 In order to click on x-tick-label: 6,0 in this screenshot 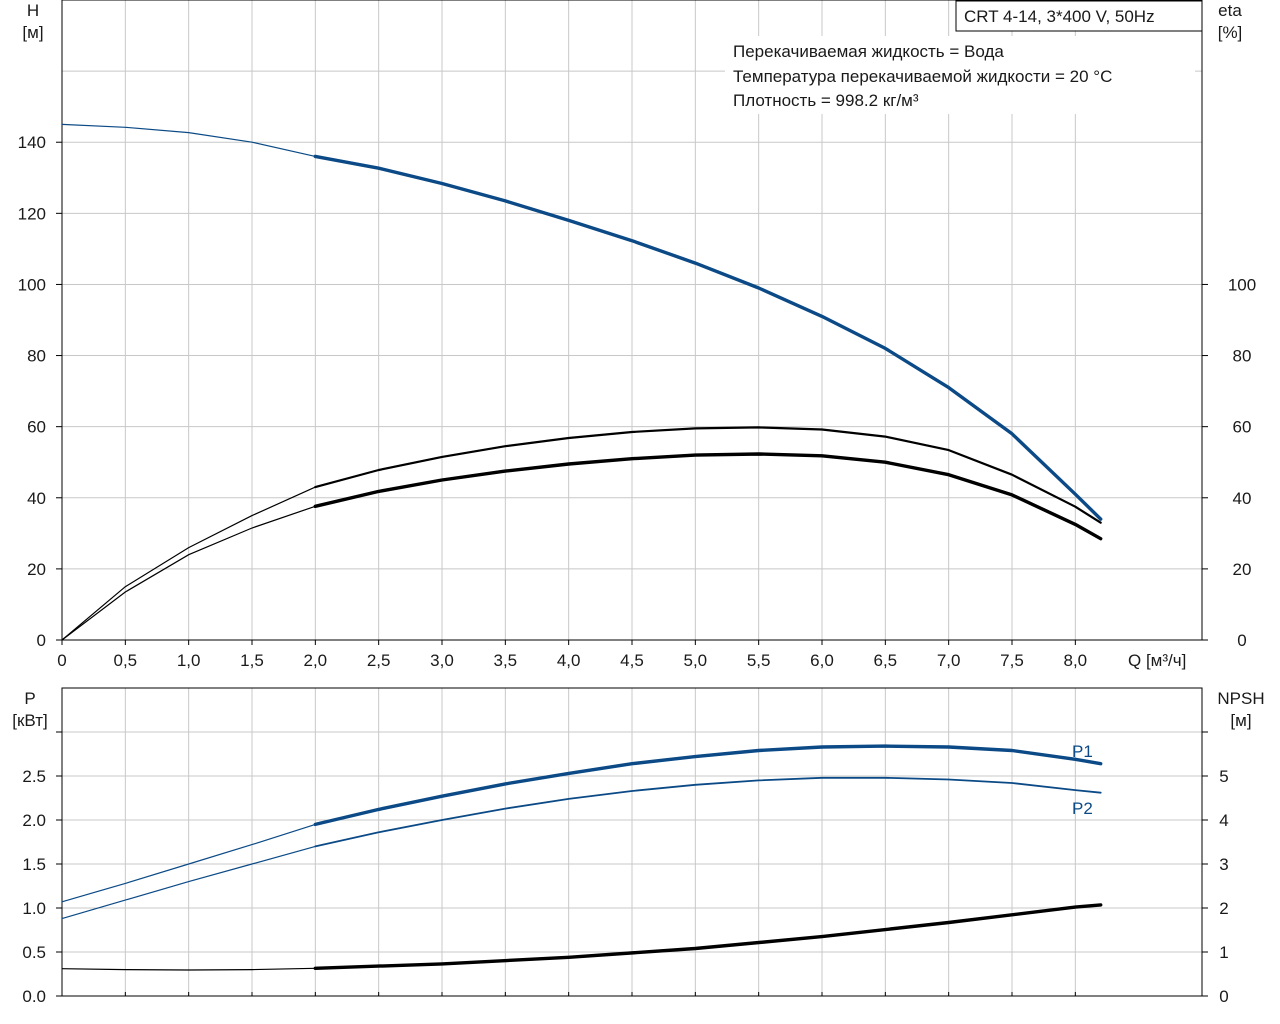, I will do `click(822, 660)`.